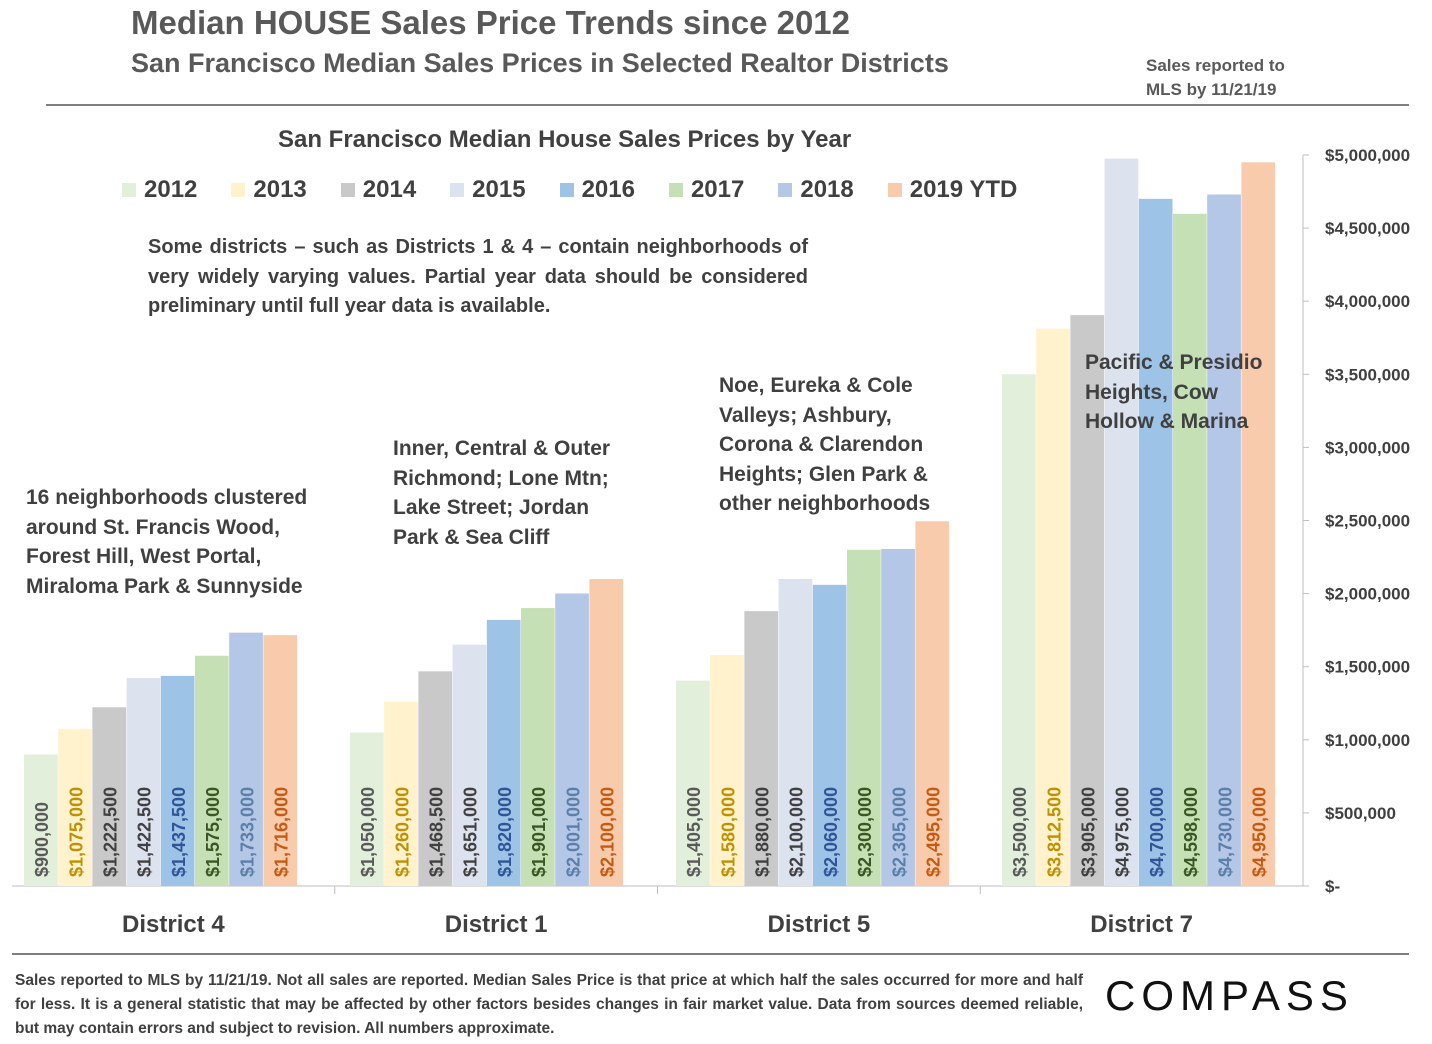 The height and width of the screenshot is (1044, 1432). I want to click on bar-value-label: $2,305,000, so click(899, 832).